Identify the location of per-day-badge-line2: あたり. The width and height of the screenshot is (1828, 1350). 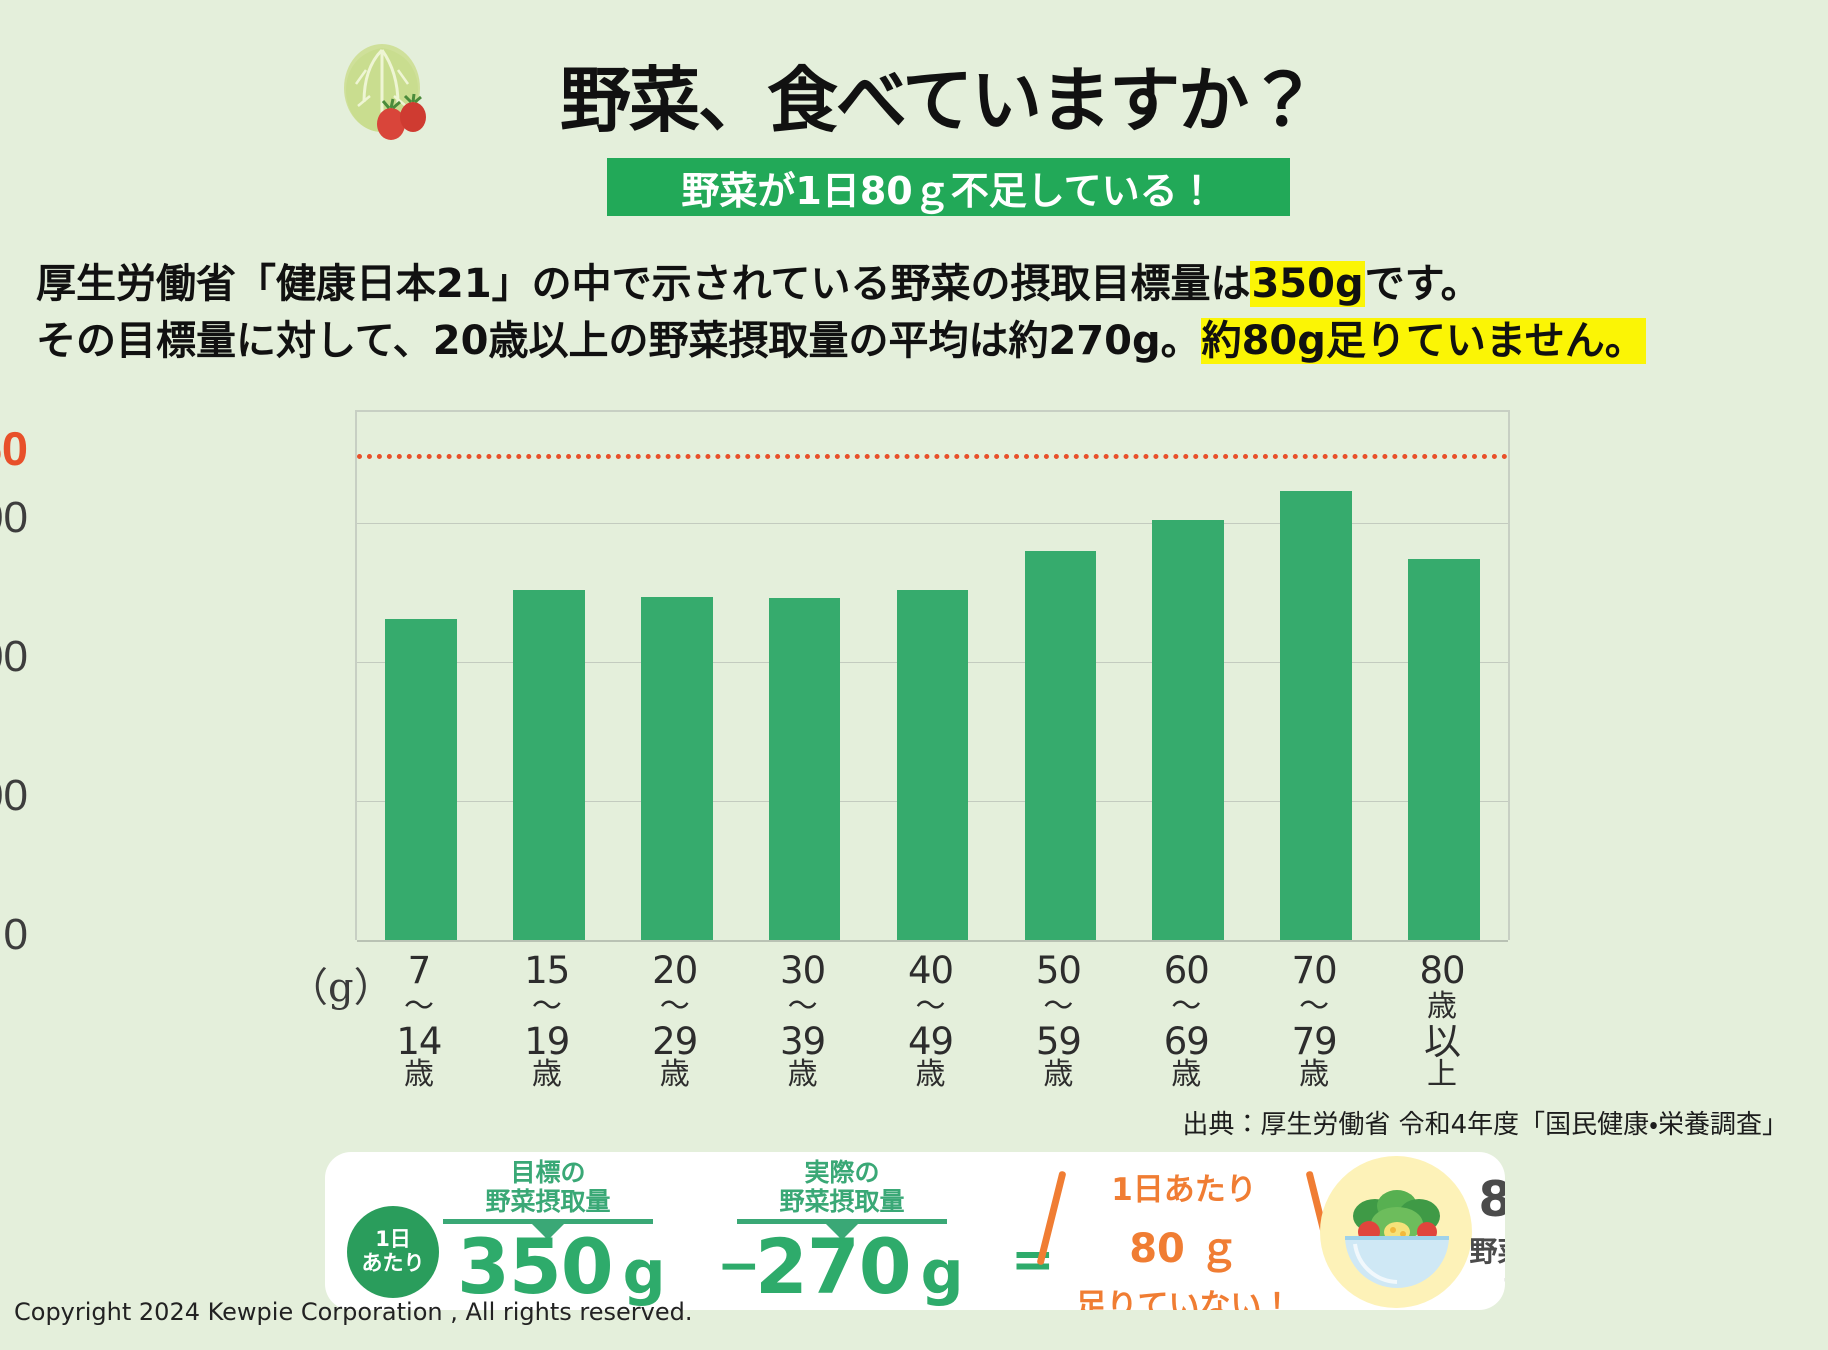
(393, 1263).